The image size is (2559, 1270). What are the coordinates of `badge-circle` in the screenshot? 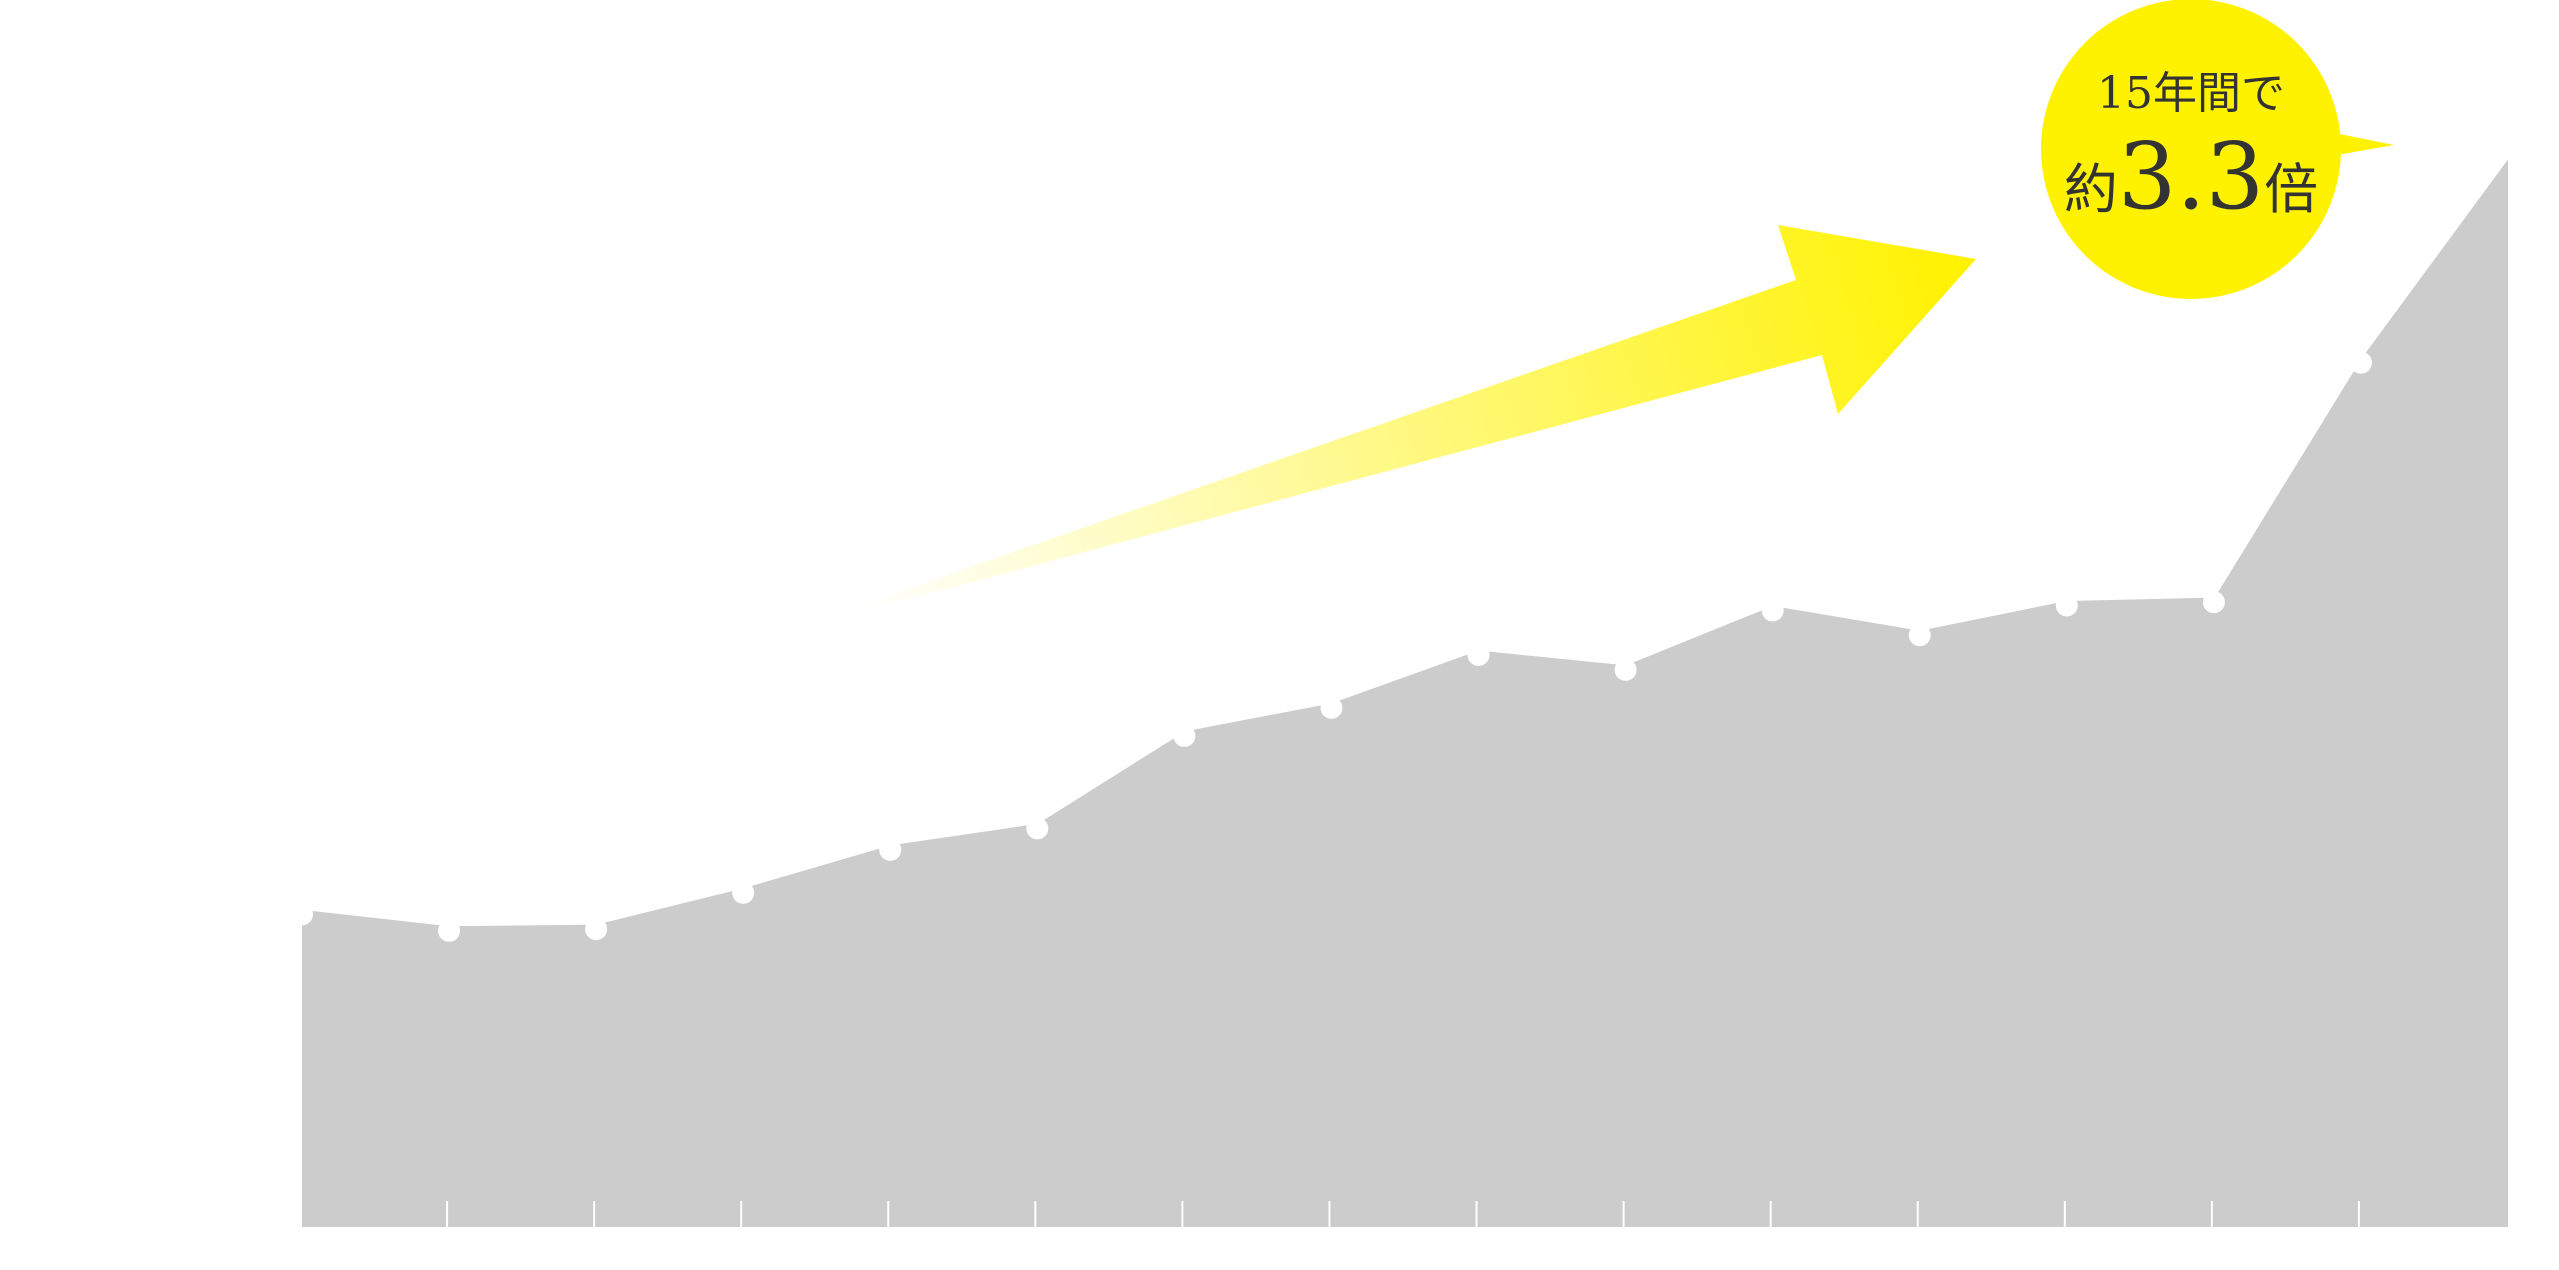 It's located at (2191, 149).